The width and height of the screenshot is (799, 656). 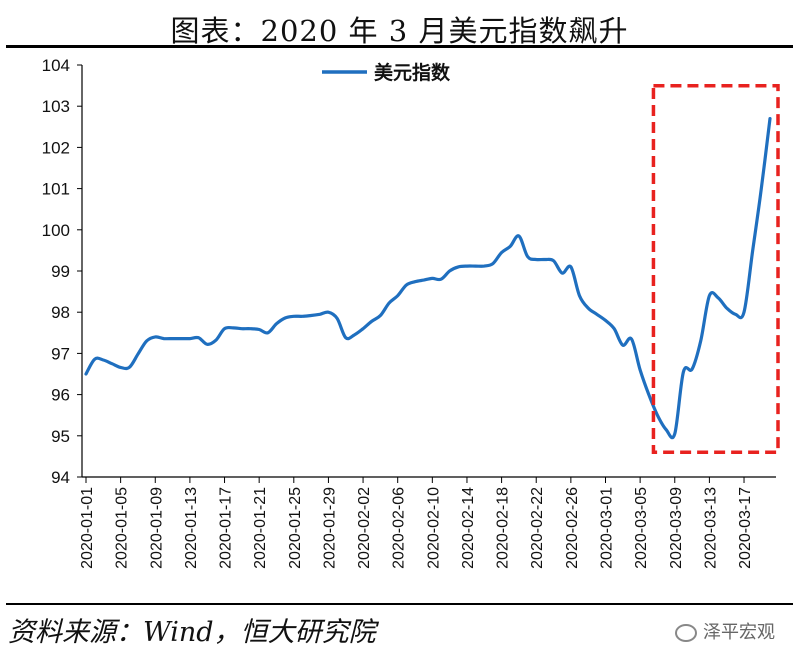 What do you see at coordinates (468, 528) in the screenshot?
I see `x-tick-label: 2020-02-14` at bounding box center [468, 528].